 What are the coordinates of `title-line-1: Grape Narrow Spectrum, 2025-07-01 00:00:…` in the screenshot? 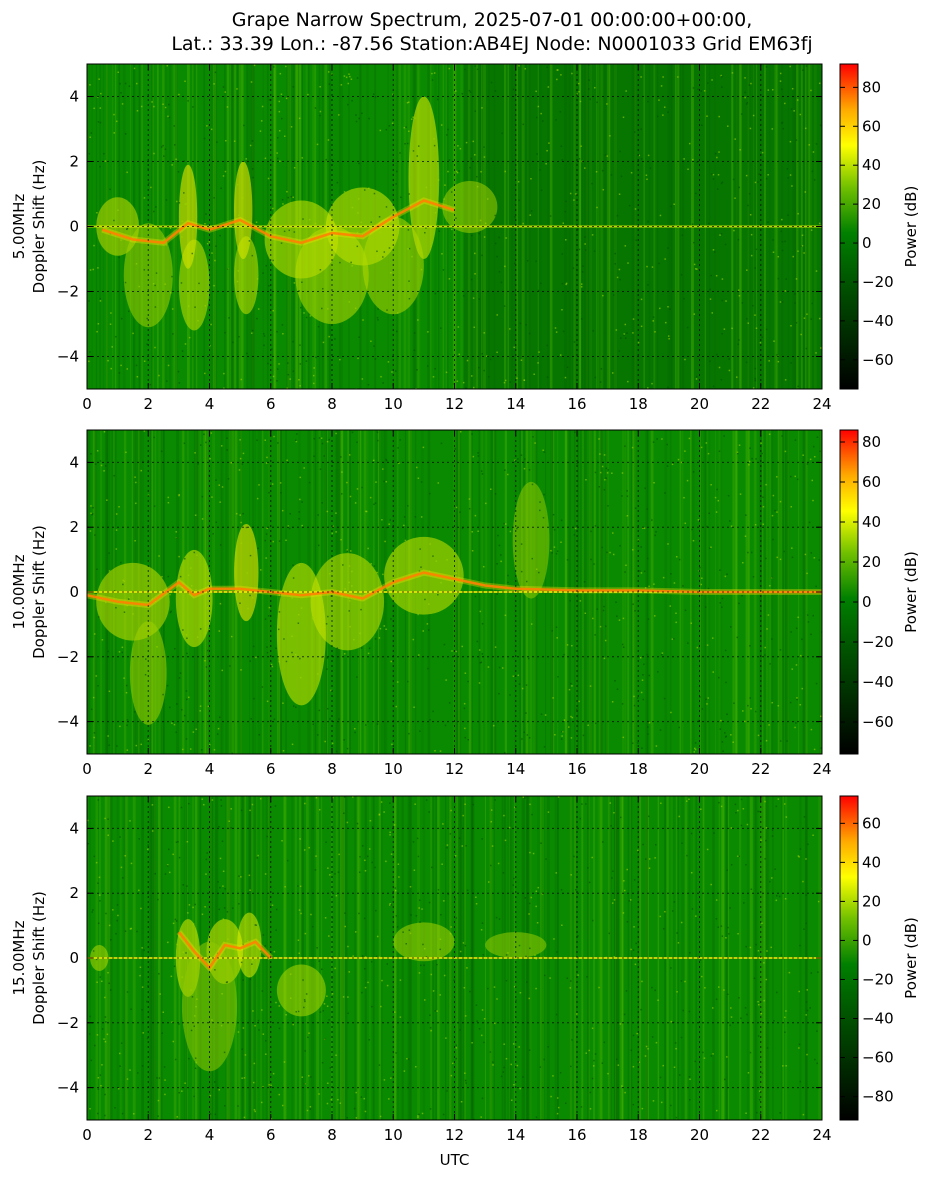 It's located at (492, 20).